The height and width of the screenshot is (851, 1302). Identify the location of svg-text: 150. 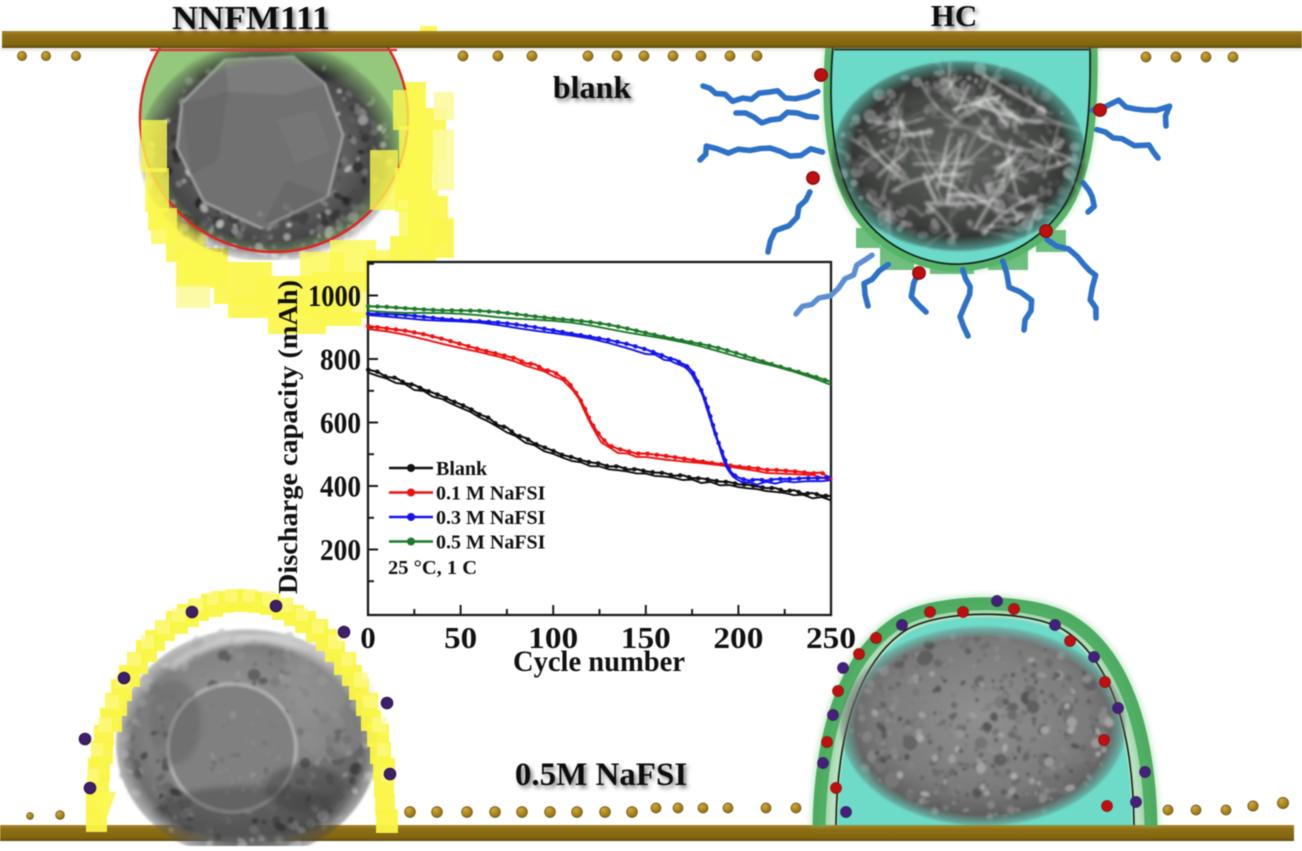
(646, 637).